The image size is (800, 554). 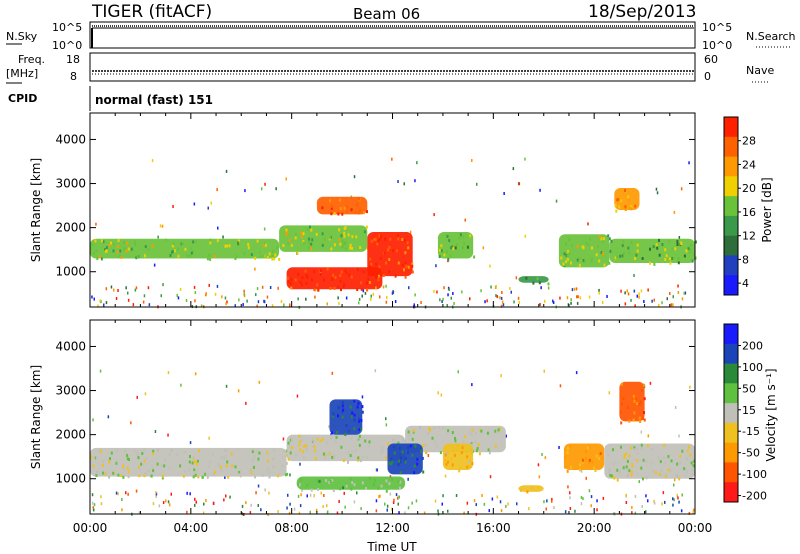 I want to click on vel-colorbar-tick-label: -50, so click(x=751, y=453).